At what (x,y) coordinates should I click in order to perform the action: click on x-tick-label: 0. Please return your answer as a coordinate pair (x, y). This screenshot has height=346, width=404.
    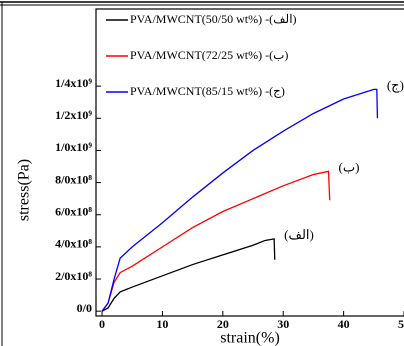
    Looking at the image, I should click on (102, 324).